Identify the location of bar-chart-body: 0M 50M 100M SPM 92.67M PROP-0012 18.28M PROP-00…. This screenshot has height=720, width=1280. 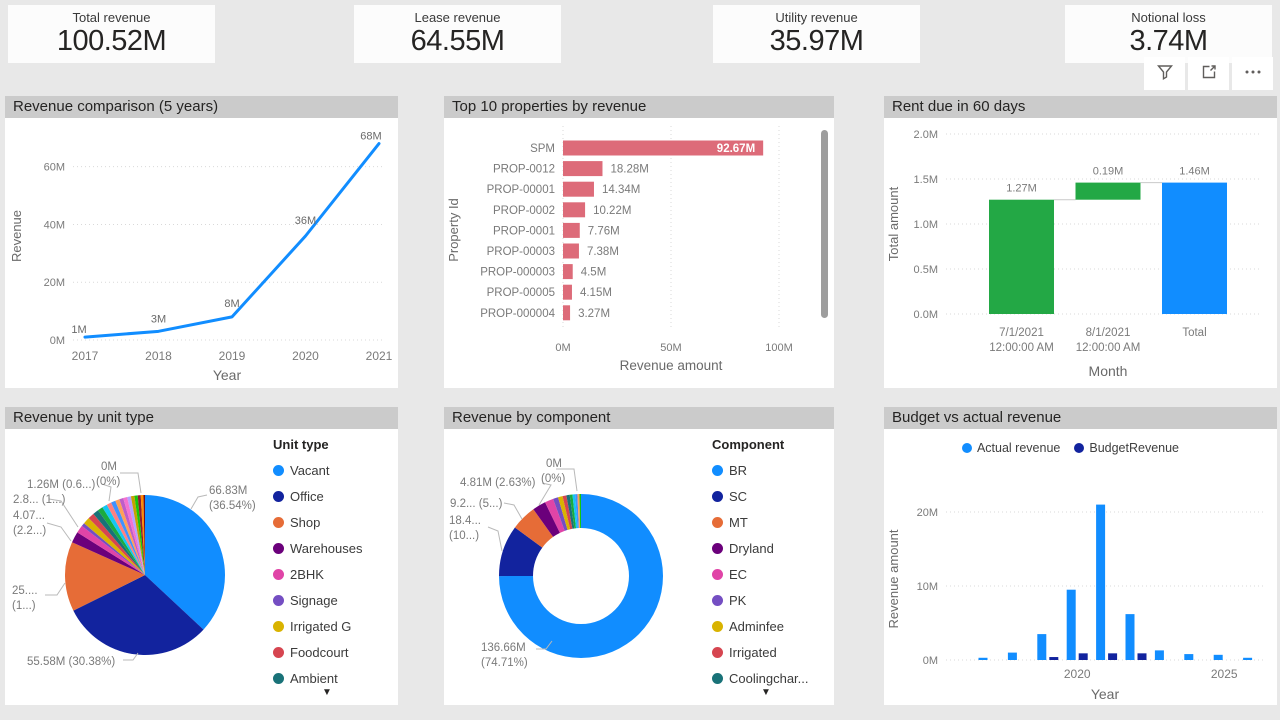
(639, 253).